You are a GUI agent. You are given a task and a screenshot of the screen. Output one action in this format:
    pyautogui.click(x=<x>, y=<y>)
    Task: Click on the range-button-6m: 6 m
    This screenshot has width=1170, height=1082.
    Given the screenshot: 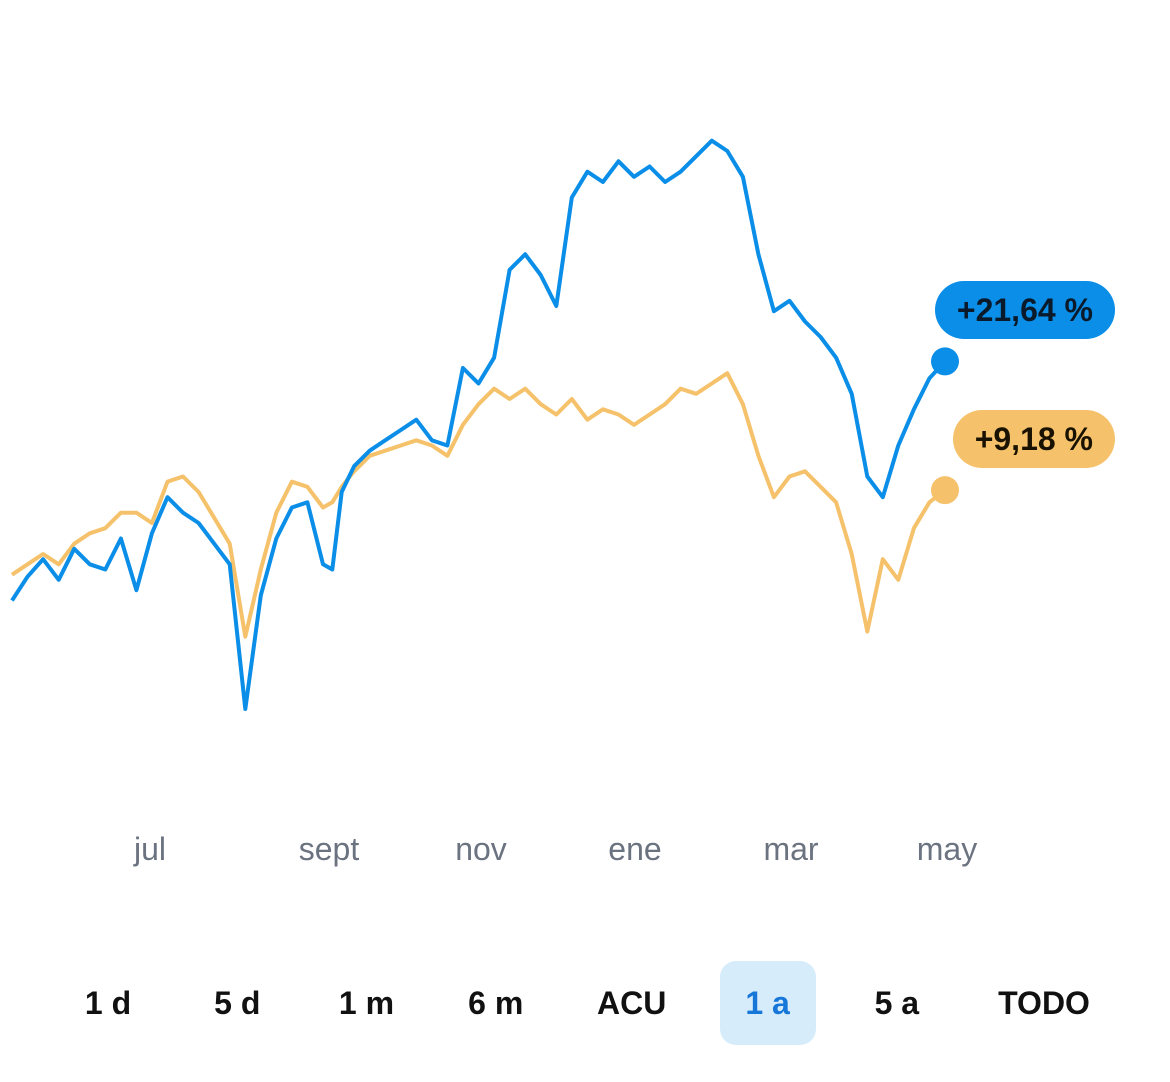 What is the action you would take?
    pyautogui.click(x=496, y=1002)
    